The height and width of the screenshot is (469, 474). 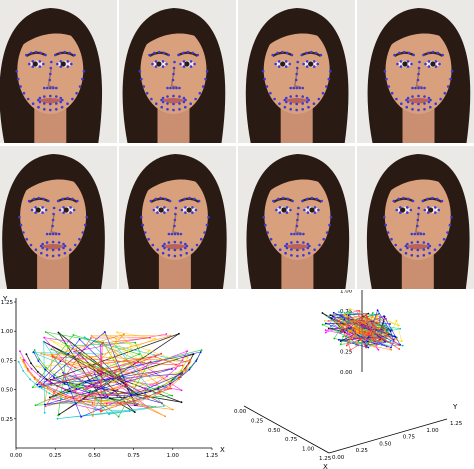 What do you see at coordinates (346, 312) in the screenshot?
I see `z-tick-label: 0.75` at bounding box center [346, 312].